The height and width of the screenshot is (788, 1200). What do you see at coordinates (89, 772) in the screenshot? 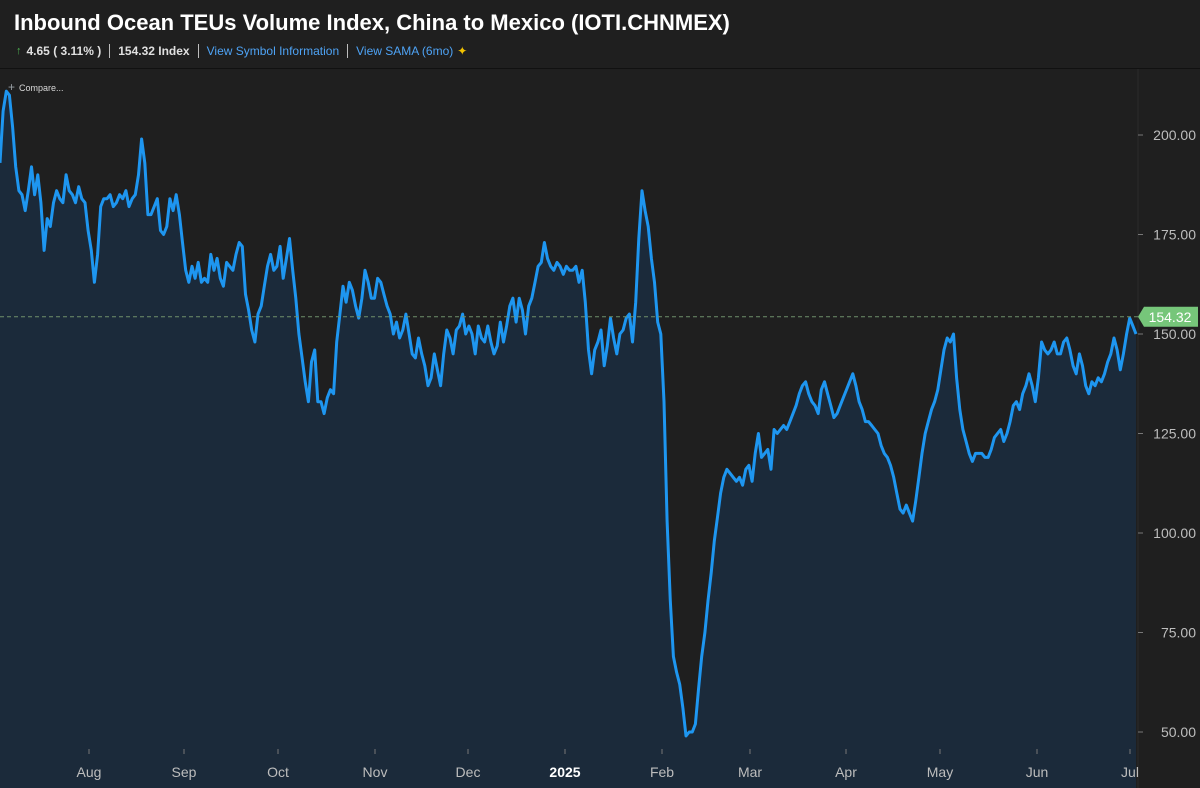
I see `x-tick-label: Aug` at bounding box center [89, 772].